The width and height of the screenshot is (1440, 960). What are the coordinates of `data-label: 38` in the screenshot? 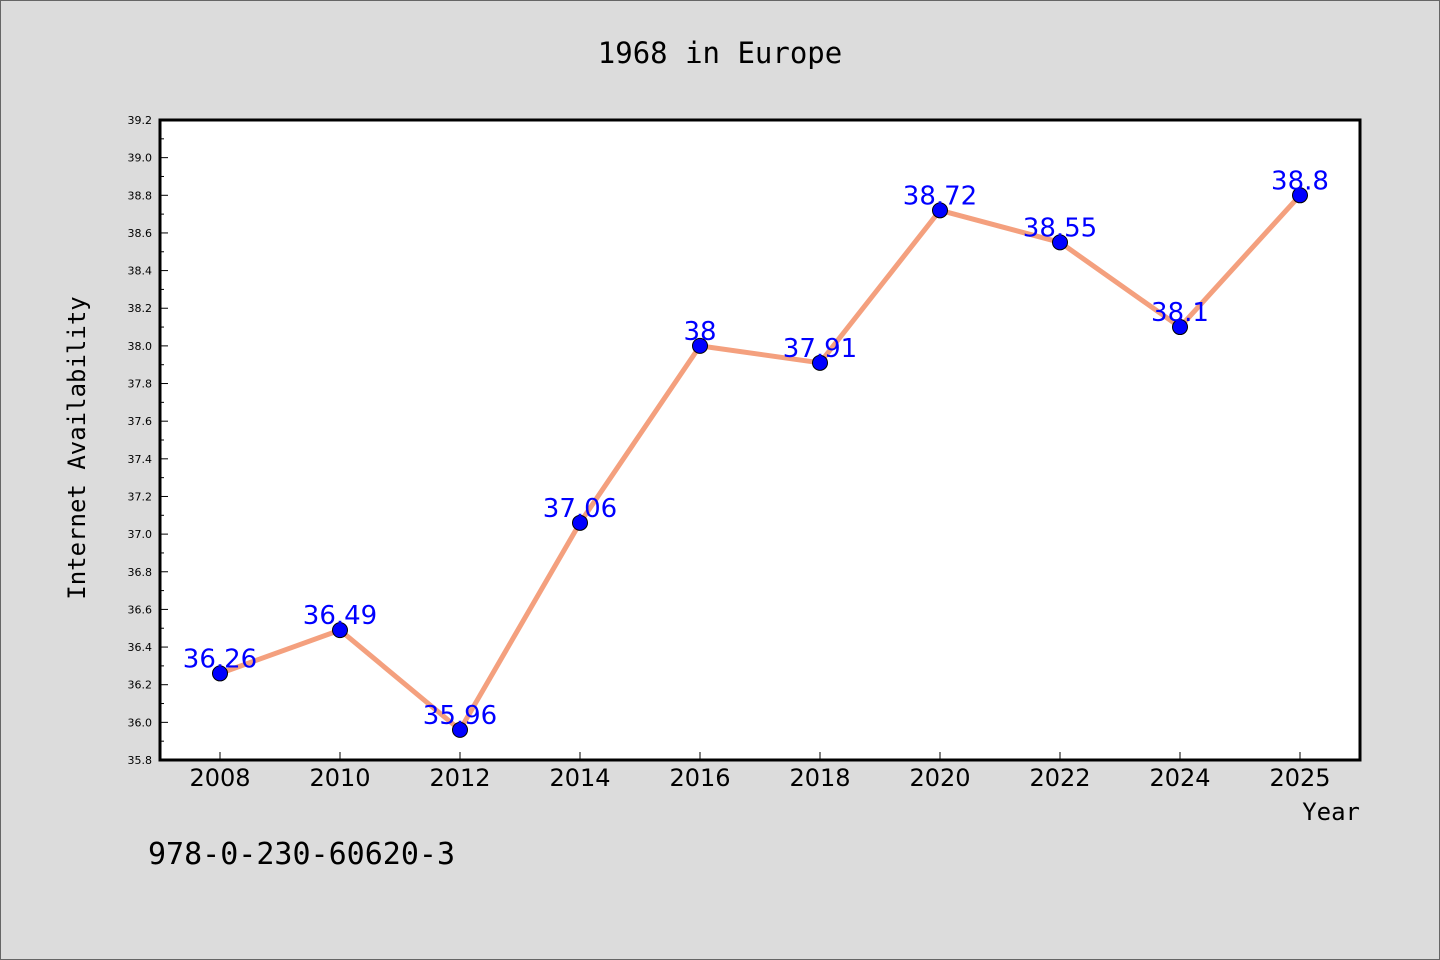 It's located at (699, 332).